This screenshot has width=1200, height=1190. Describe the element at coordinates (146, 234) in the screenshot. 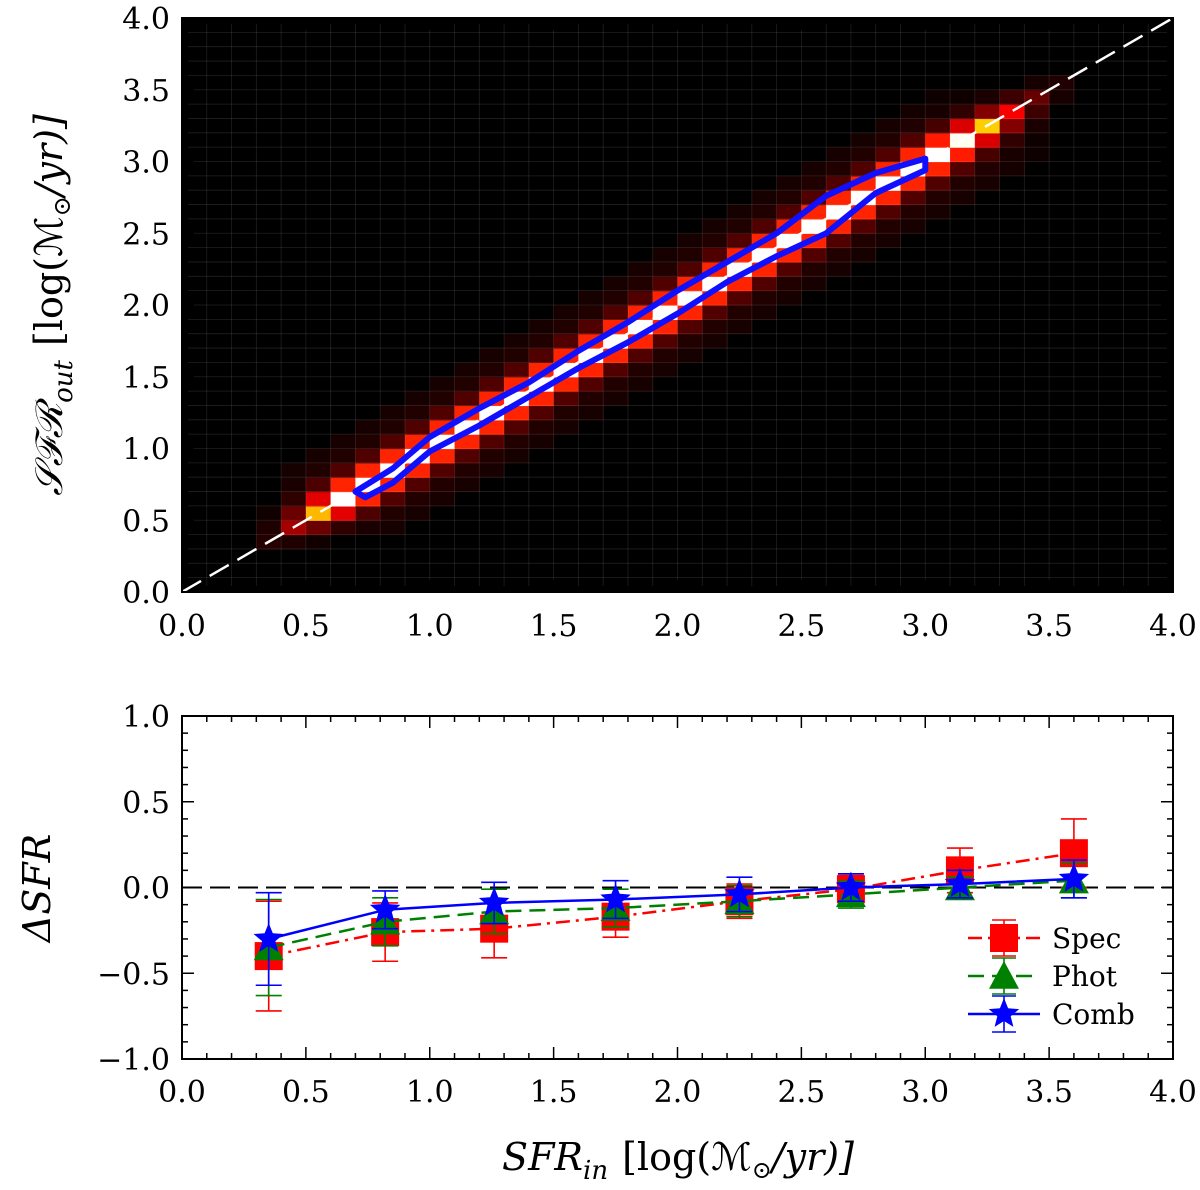

I see `y-tick-label: 2.5` at that location.